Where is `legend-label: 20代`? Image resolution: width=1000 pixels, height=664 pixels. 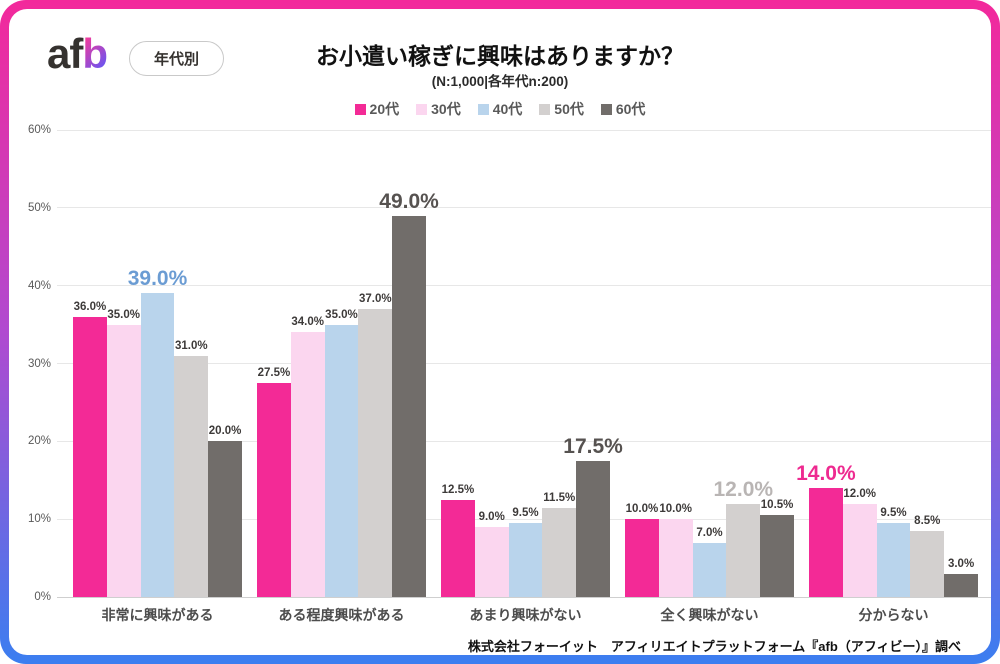
legend-label: 20代 is located at coordinates (384, 109).